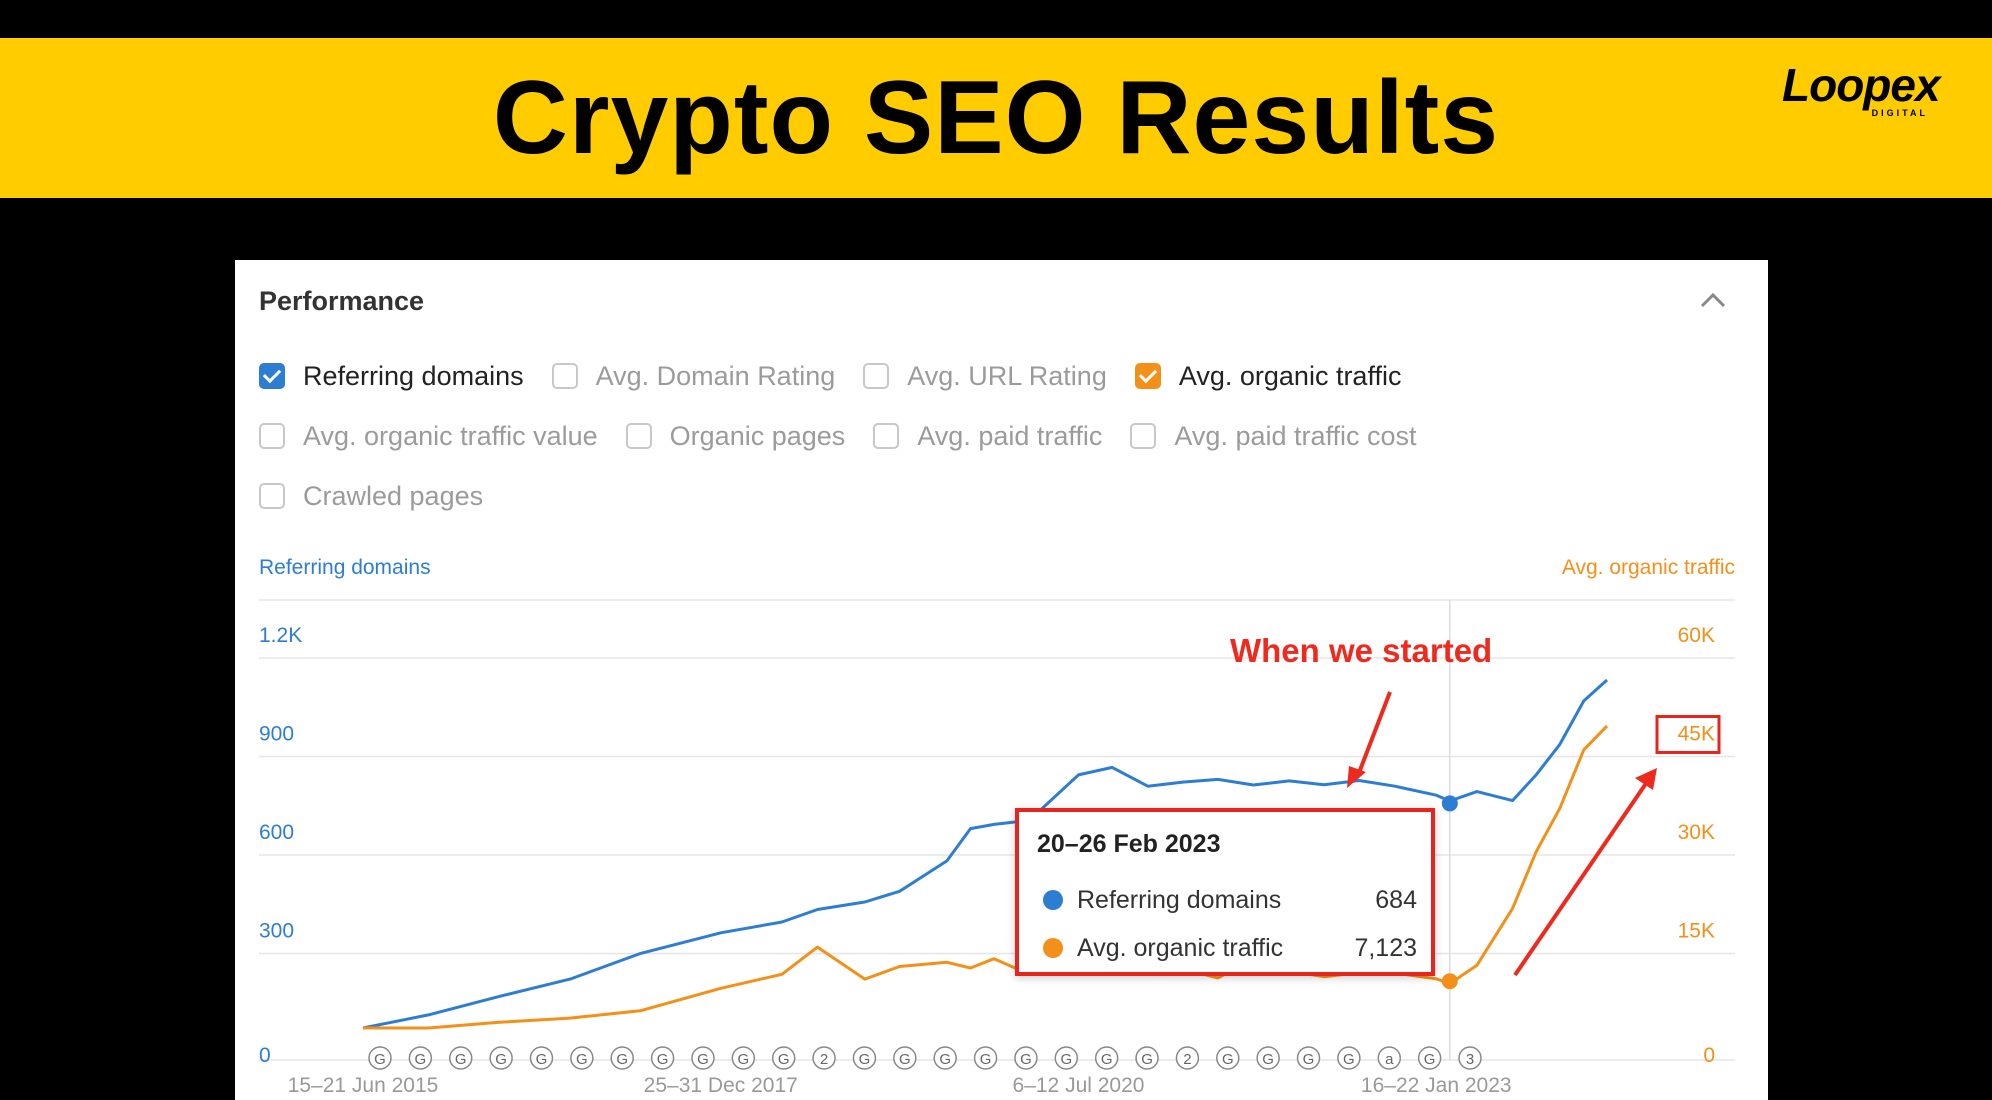  What do you see at coordinates (1227, 948) in the screenshot?
I see `tooltip-row-organic-traffic: Avg. organic traffic 7,123` at bounding box center [1227, 948].